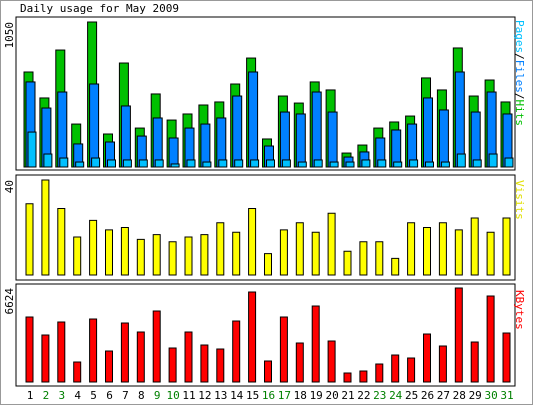  I want to click on x-tick-label: 8, so click(141, 395).